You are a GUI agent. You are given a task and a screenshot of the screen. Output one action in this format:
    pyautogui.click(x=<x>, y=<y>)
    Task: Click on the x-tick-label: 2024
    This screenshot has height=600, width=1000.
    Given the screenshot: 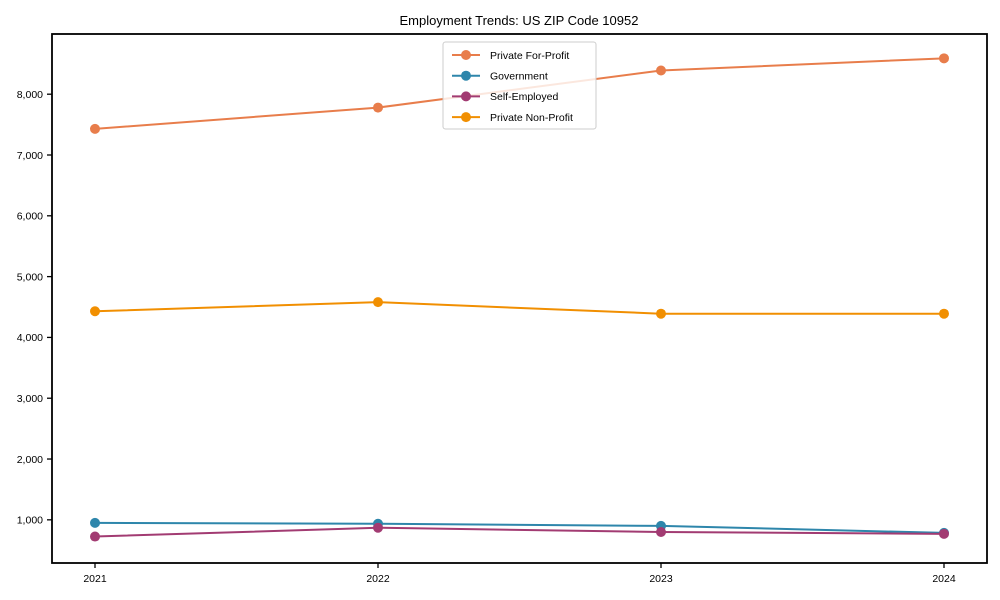 What is the action you would take?
    pyautogui.click(x=944, y=579)
    